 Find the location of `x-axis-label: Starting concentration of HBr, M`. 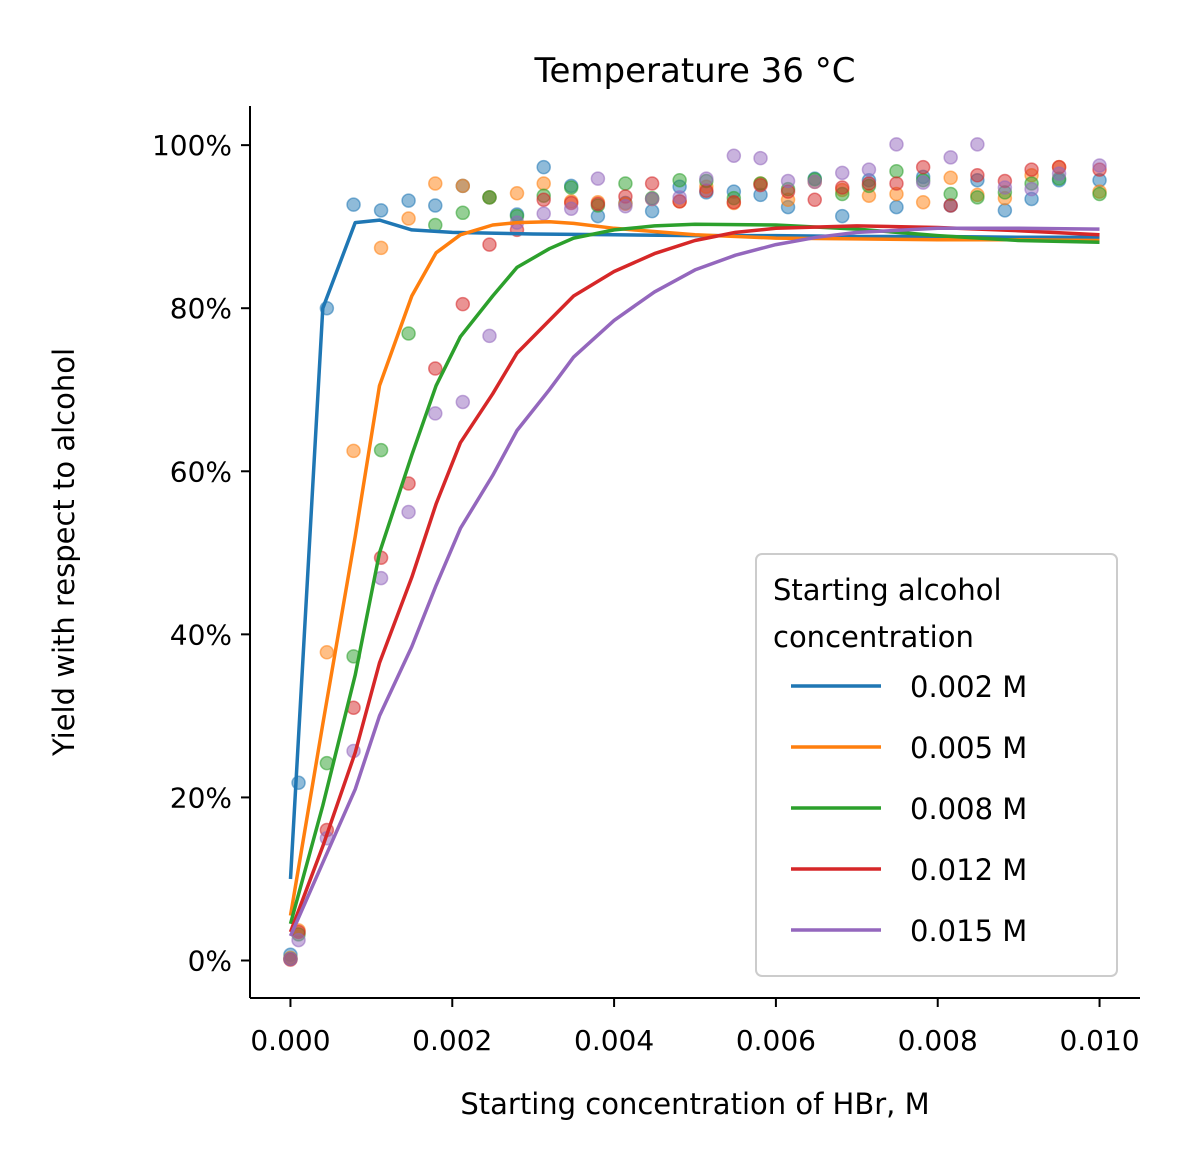

x-axis-label: Starting concentration of HBr, M is located at coordinates (694, 1104).